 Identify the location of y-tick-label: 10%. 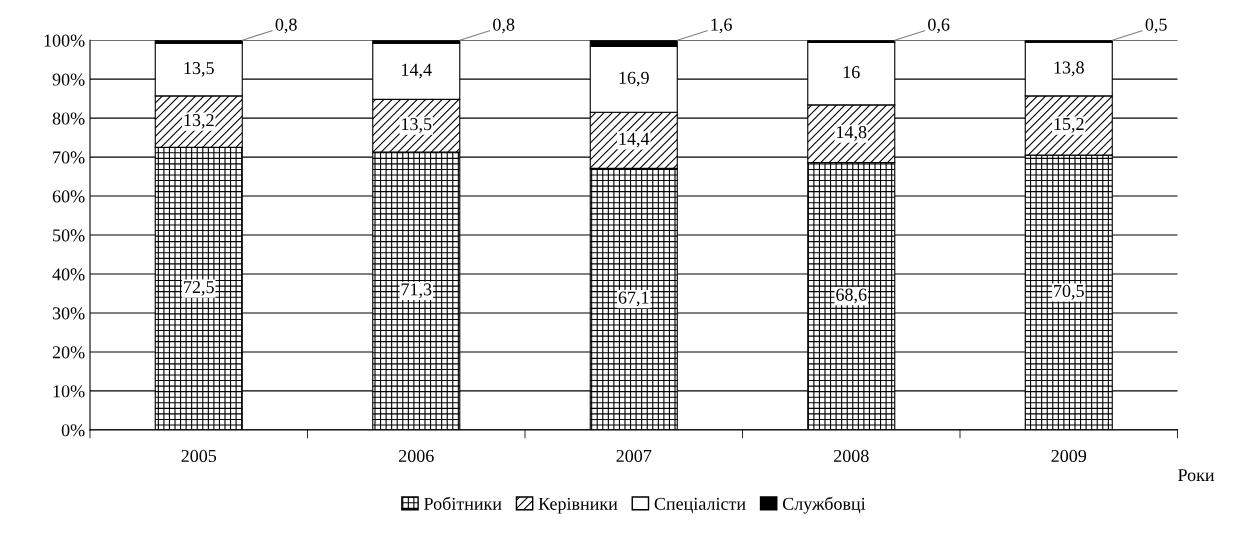
(69, 391).